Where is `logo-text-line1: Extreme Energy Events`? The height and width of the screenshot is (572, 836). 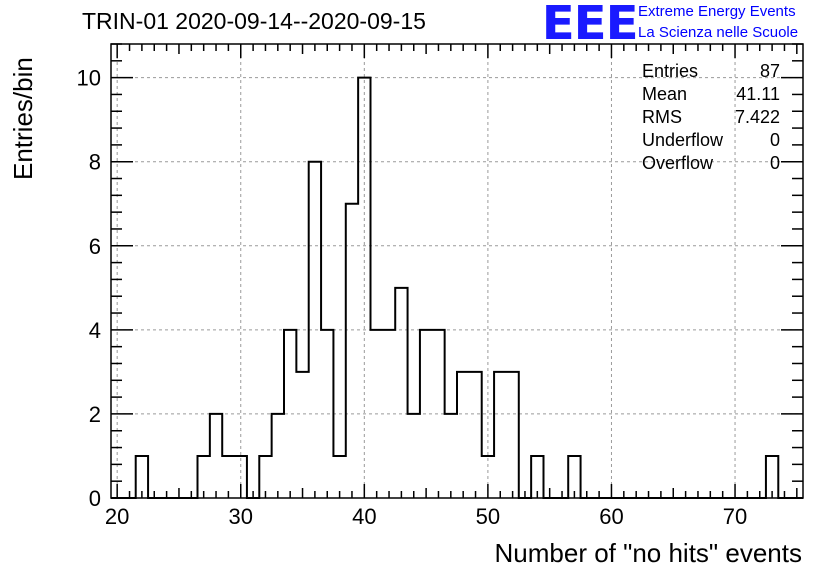
logo-text-line1: Extreme Energy Events is located at coordinates (717, 11).